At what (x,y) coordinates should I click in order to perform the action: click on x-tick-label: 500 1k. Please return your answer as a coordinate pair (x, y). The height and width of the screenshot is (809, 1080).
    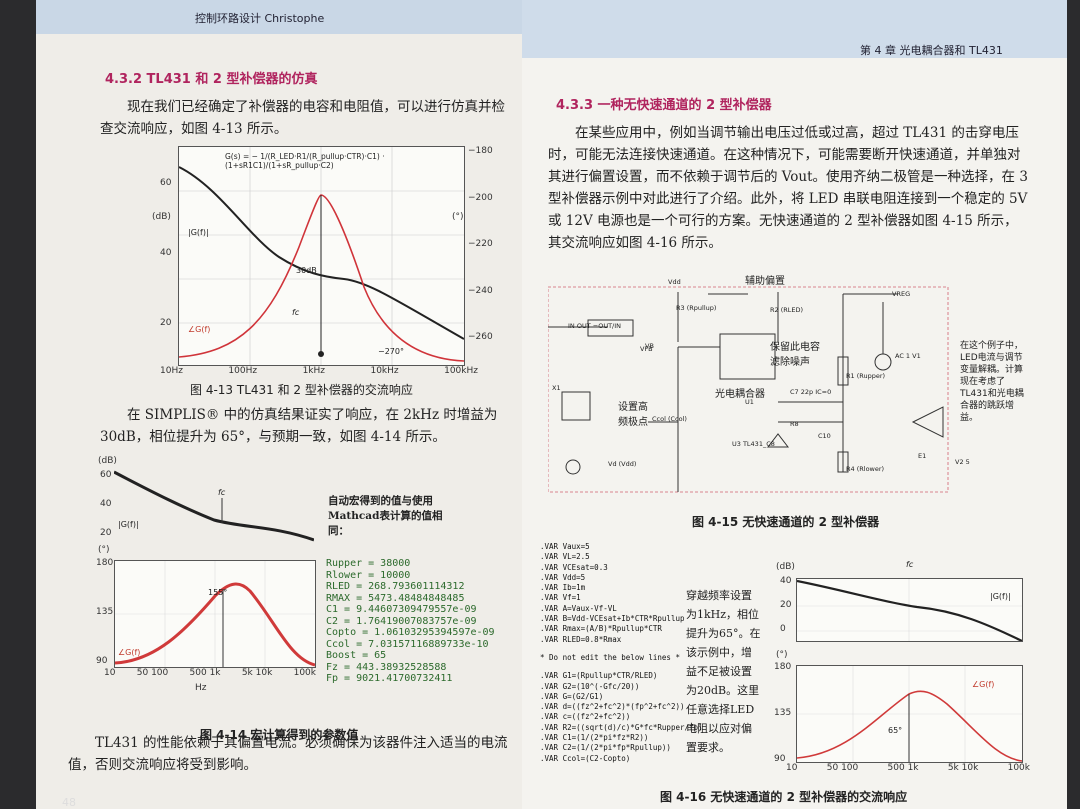
    Looking at the image, I should click on (903, 768).